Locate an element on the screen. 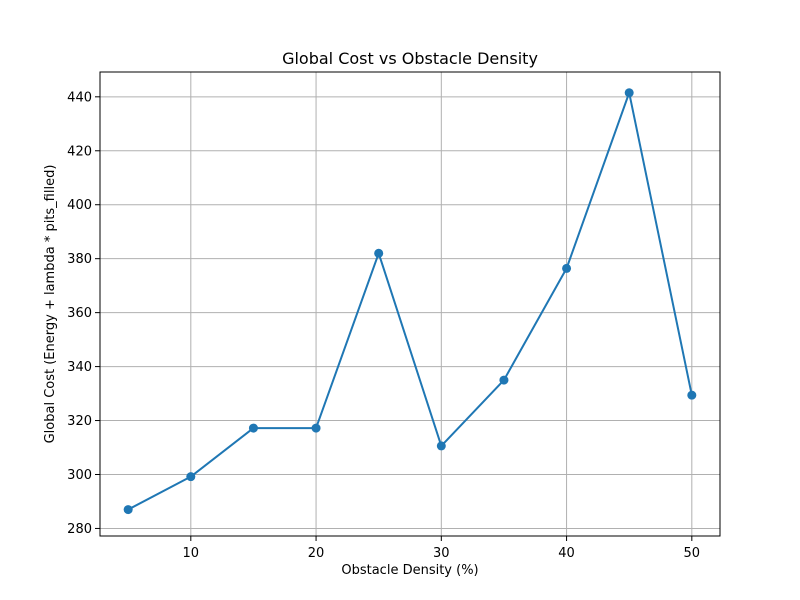  y-tick-label: 380 is located at coordinates (79, 259).